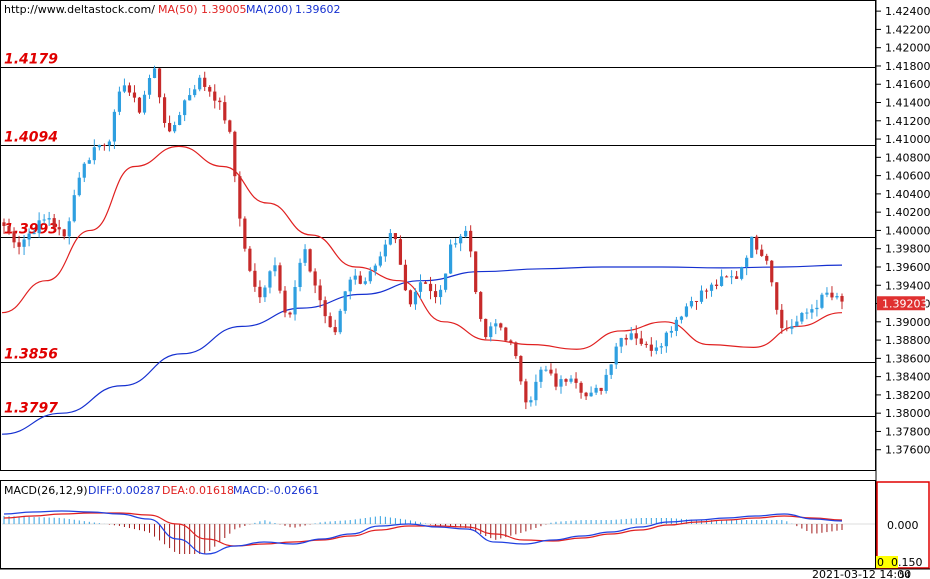  I want to click on price-tick-label: 1.39600, so click(907, 267).